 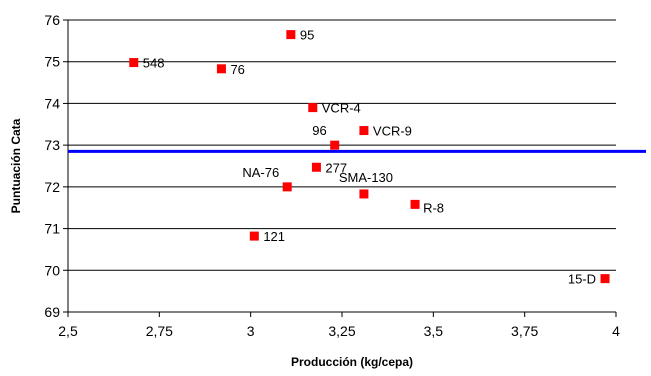 I want to click on point-label: 96, so click(x=319, y=130).